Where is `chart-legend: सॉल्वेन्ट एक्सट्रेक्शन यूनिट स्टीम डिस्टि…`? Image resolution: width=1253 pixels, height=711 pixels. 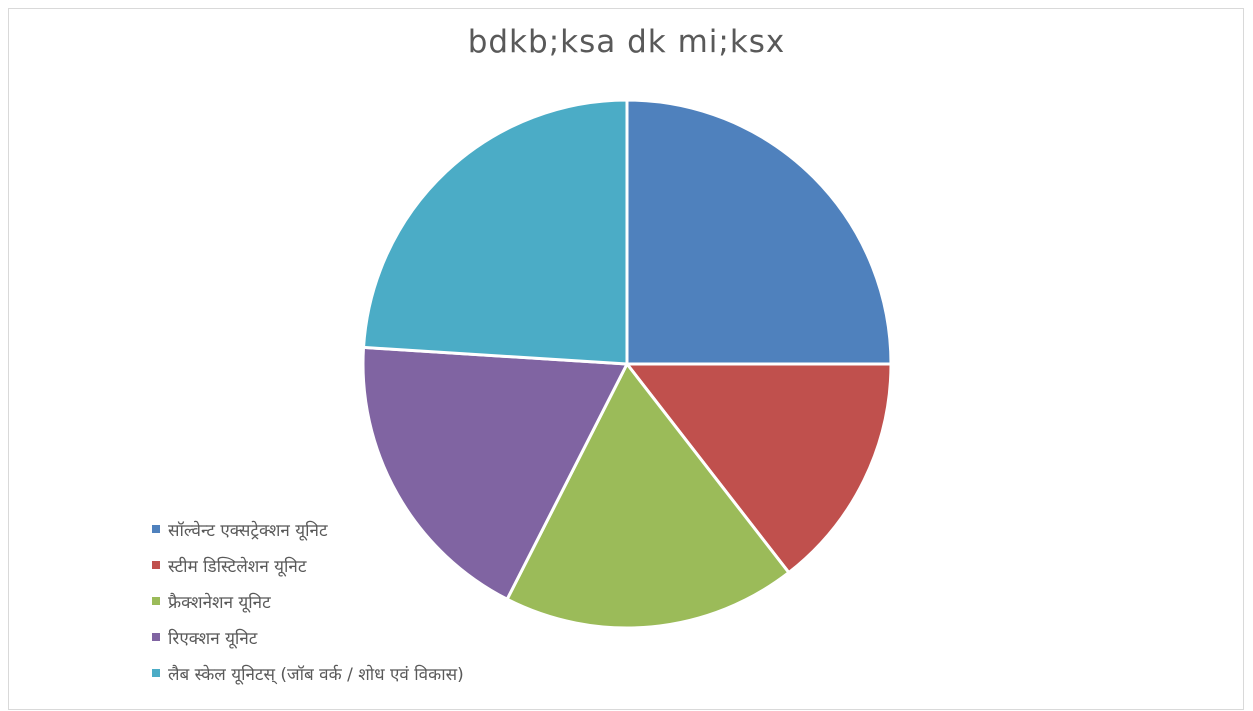 chart-legend: सॉल्वेन्ट एक्सट्रेक्शन यूनिट स्टीम डिस्टि… is located at coordinates (432, 601).